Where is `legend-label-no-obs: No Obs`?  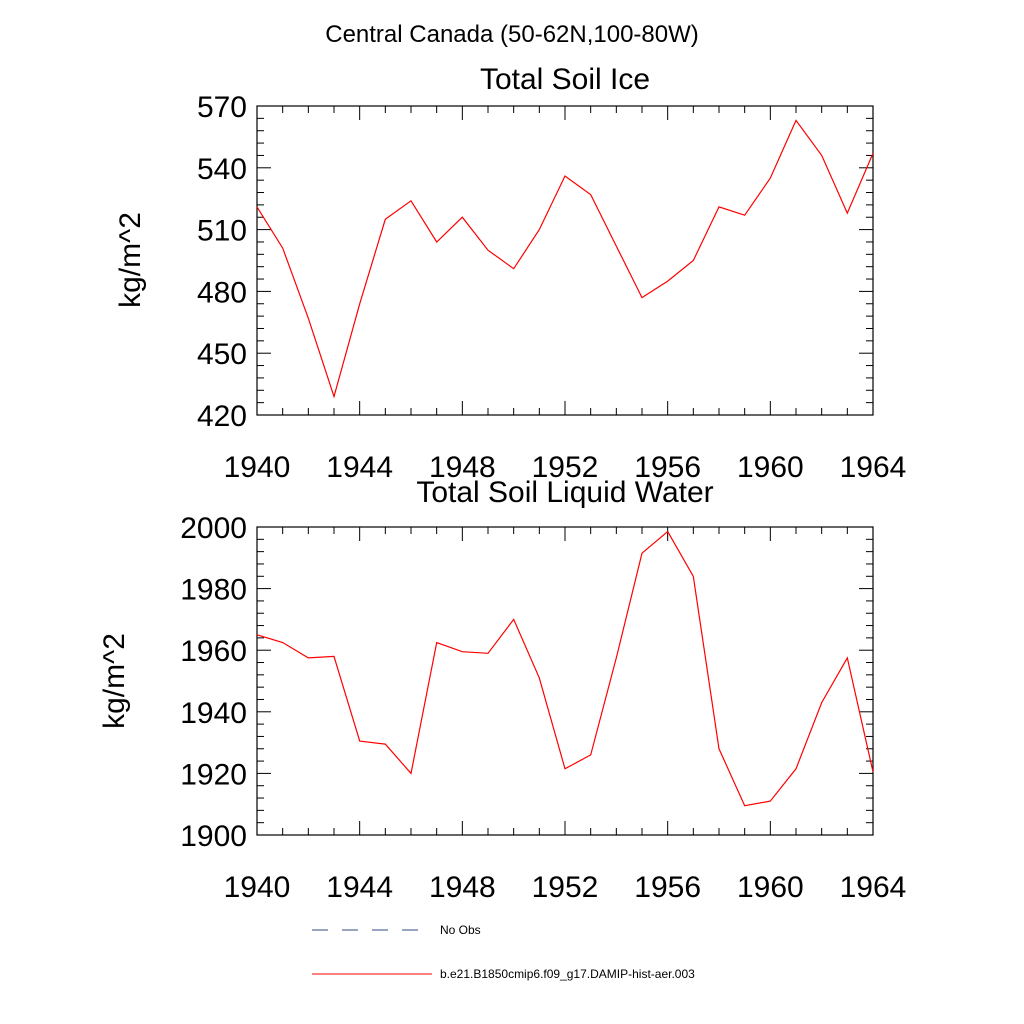
legend-label-no-obs: No Obs is located at coordinates (460, 930).